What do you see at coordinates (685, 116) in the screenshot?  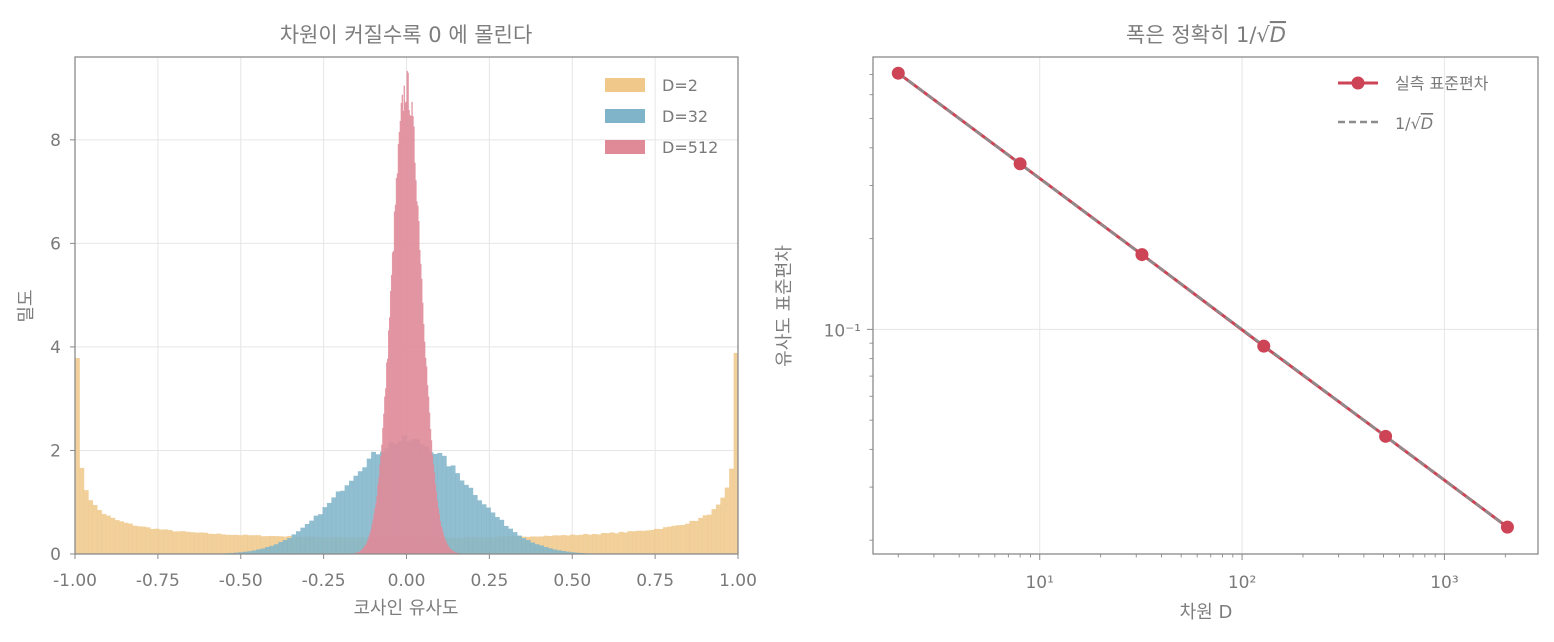 I see `legend-label-d32: D=32` at bounding box center [685, 116].